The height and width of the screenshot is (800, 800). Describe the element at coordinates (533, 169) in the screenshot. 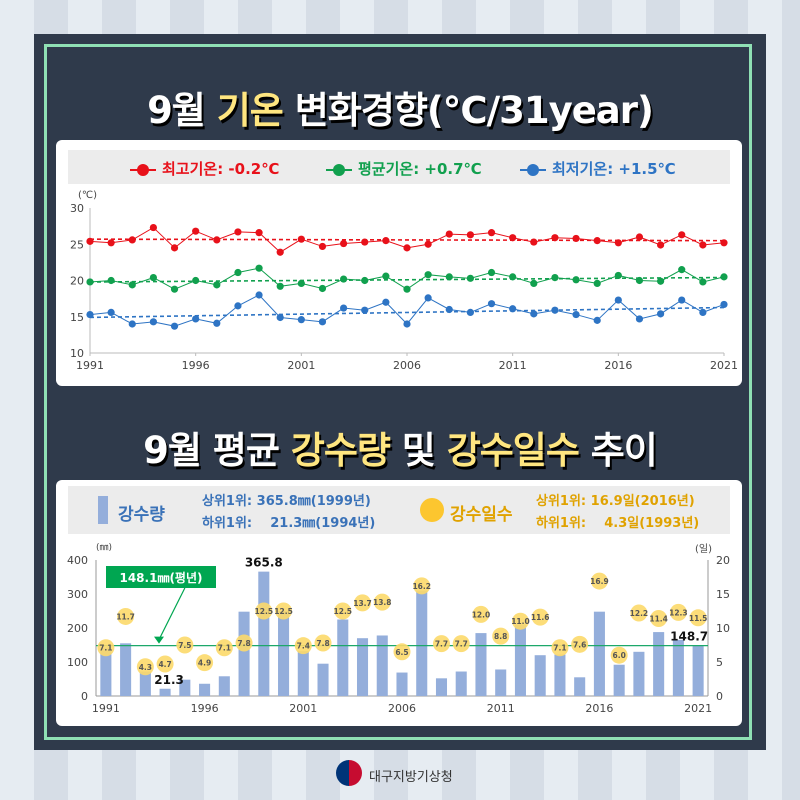

I see `blue-line-marker-icon` at that location.